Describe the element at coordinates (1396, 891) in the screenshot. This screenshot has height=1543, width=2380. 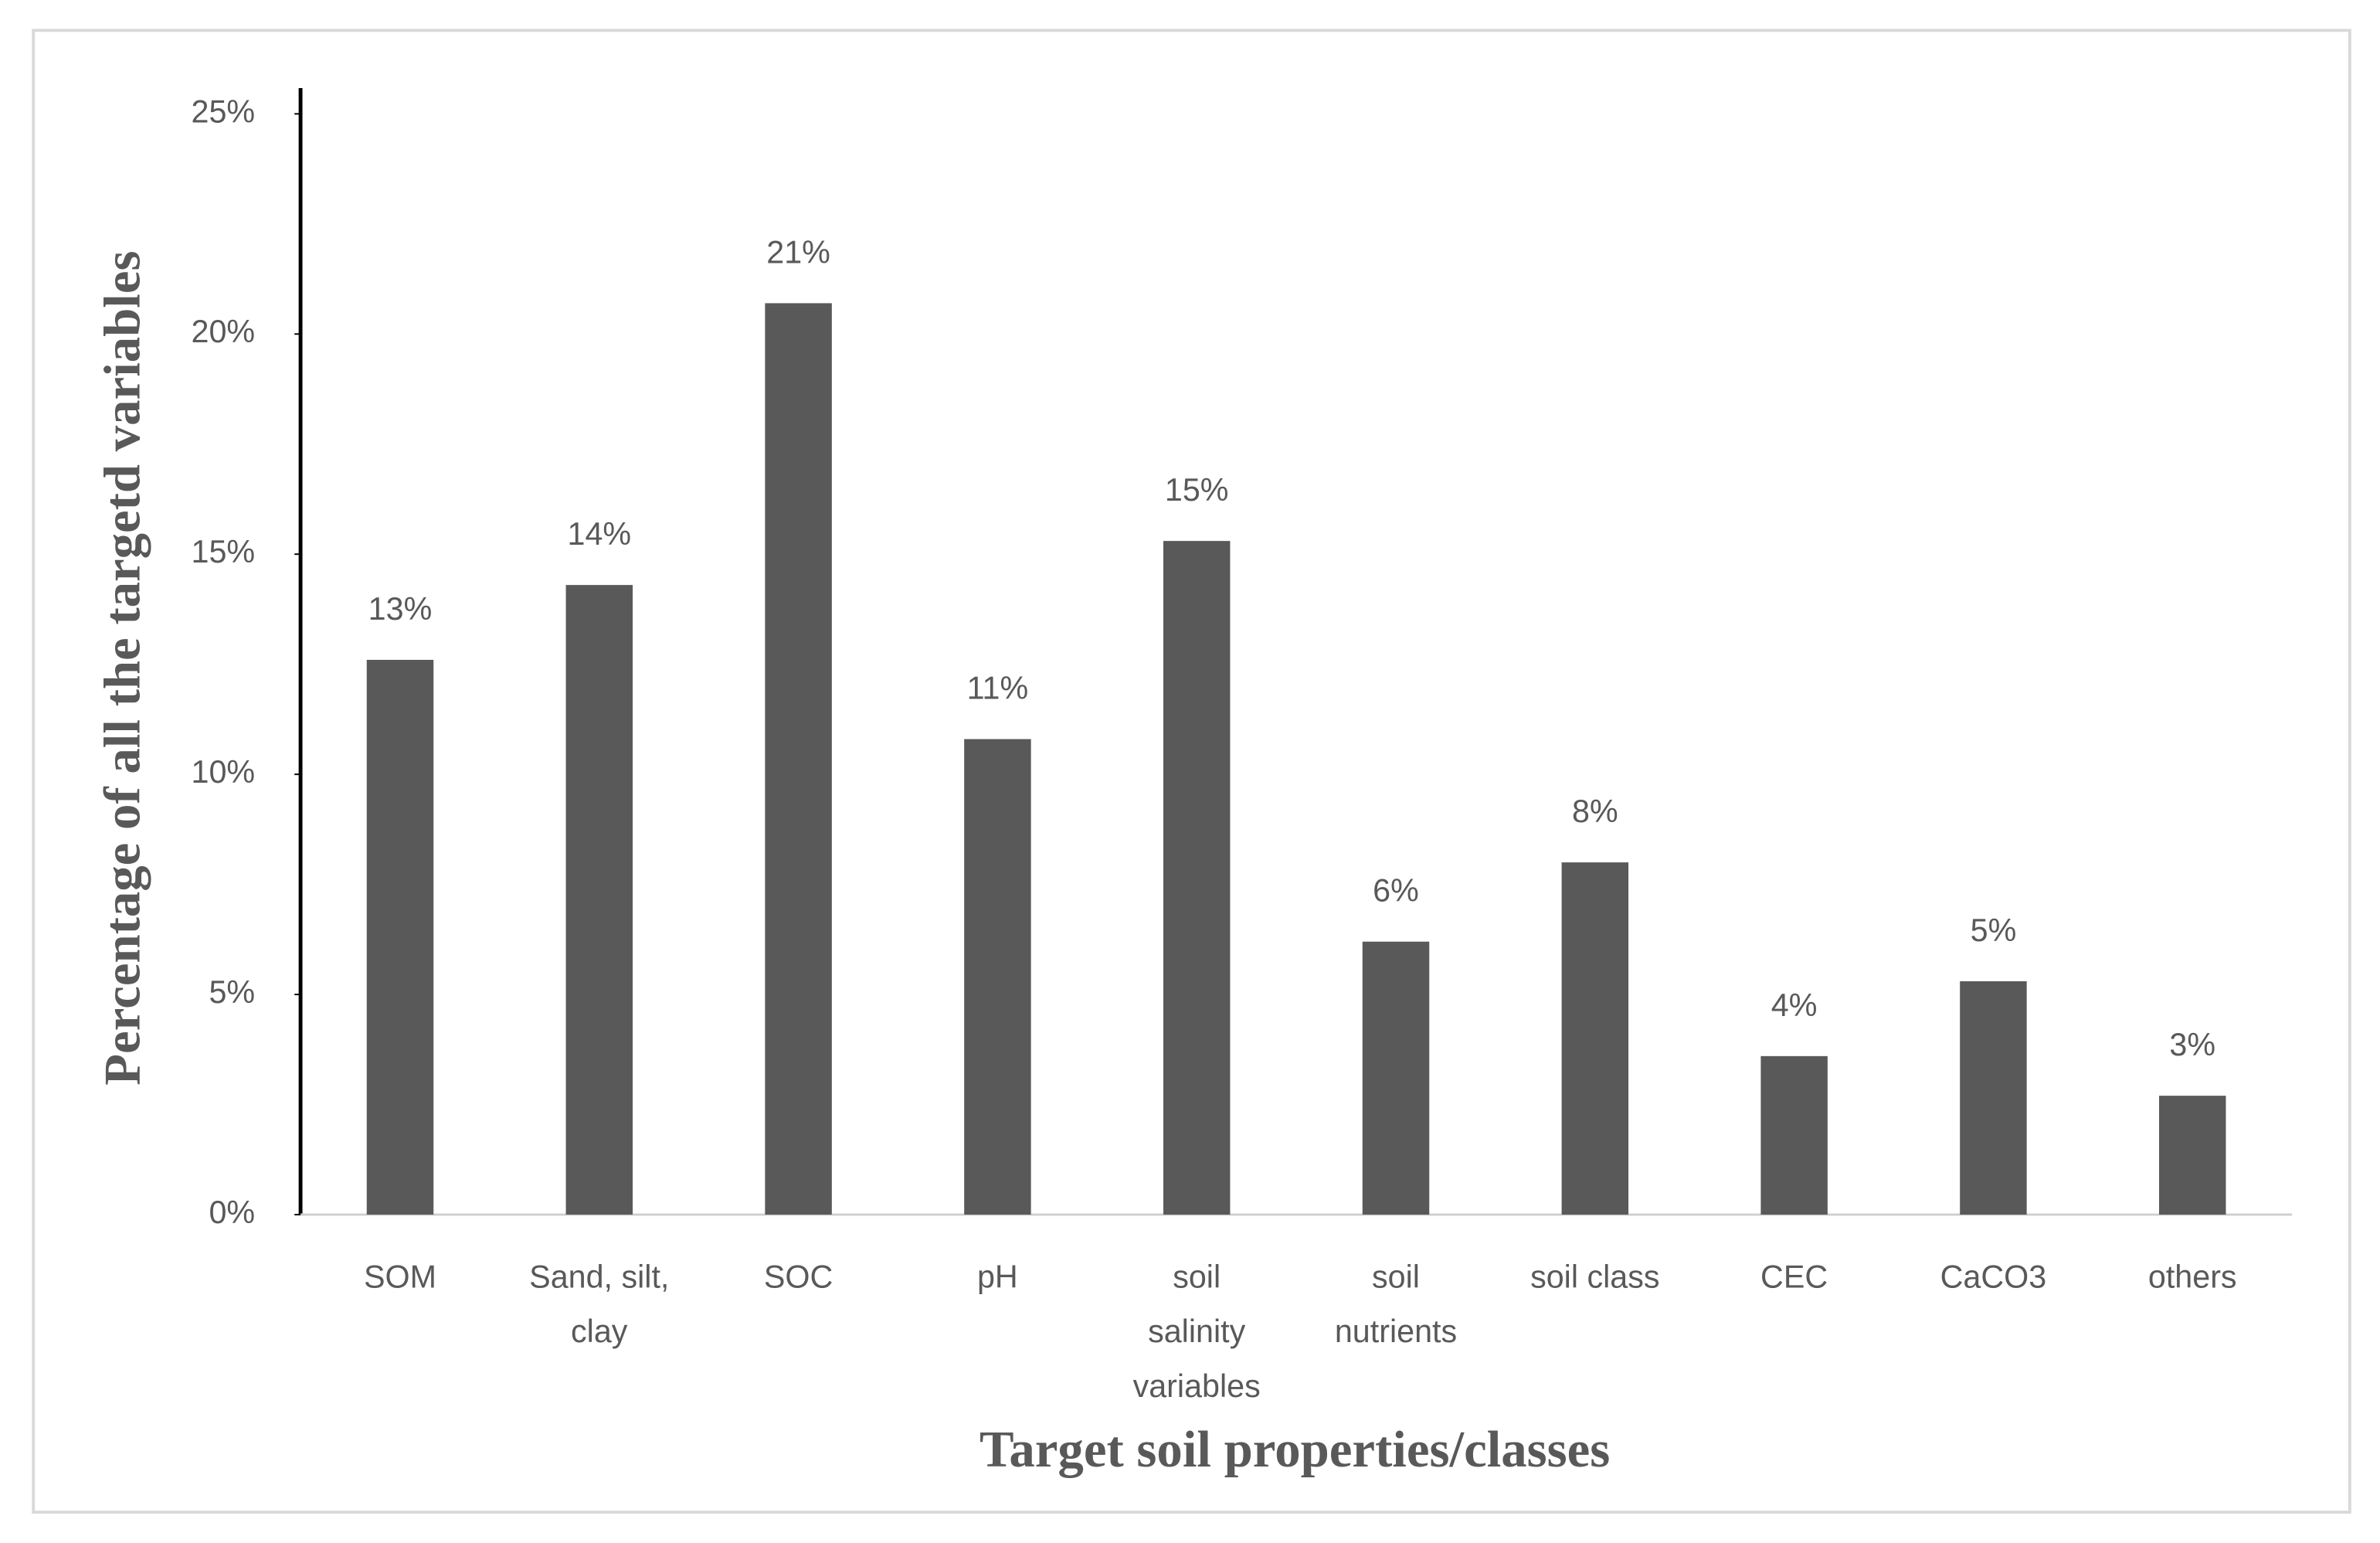
I see `value-label: 6%` at that location.